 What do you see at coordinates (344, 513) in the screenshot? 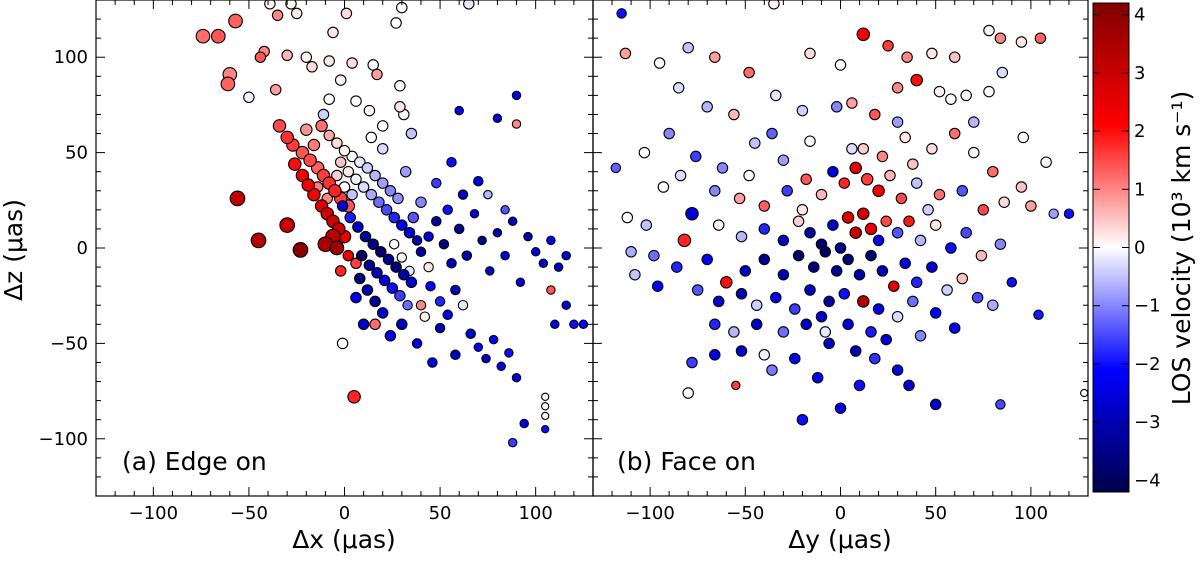
I see `x-tick-label: 0` at bounding box center [344, 513].